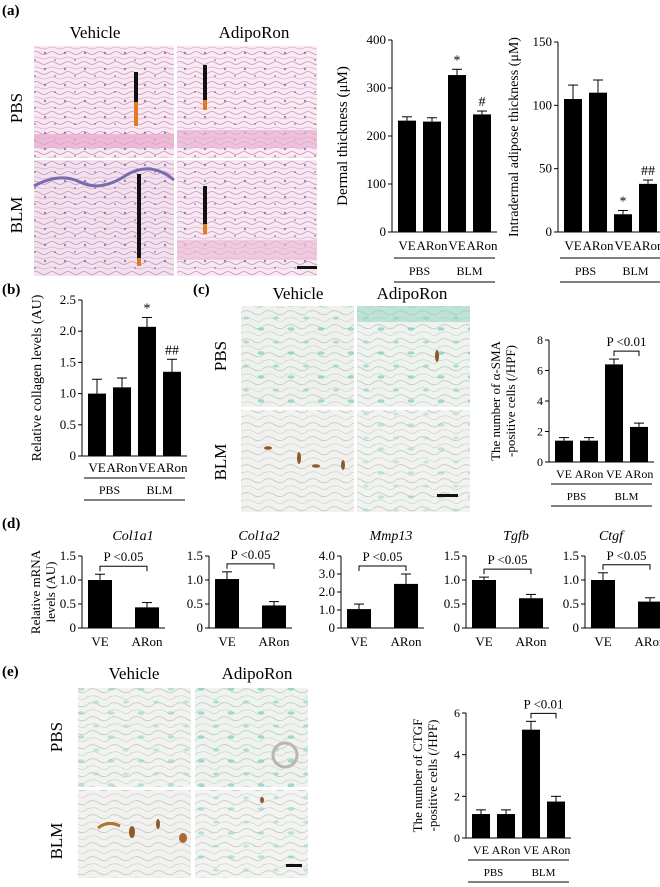 The image size is (660, 887). I want to click on y-tick-label: 6, so click(457, 713).